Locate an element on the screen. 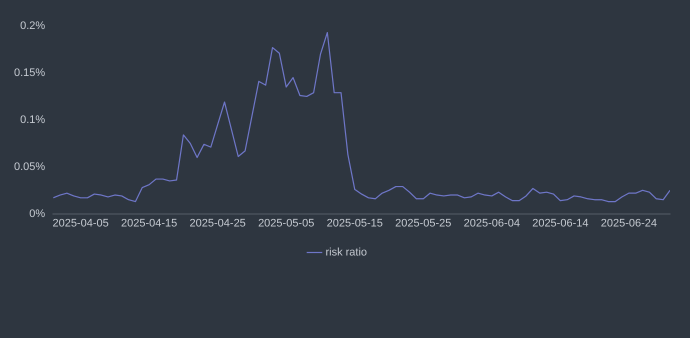 The width and height of the screenshot is (690, 338). y-tick-label: 0% is located at coordinates (37, 214).